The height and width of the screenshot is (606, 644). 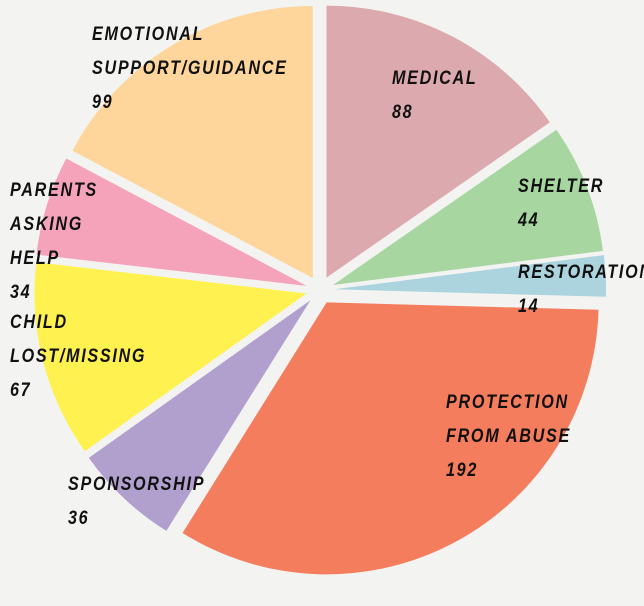 What do you see at coordinates (529, 306) in the screenshot?
I see `label-value: 14` at bounding box center [529, 306].